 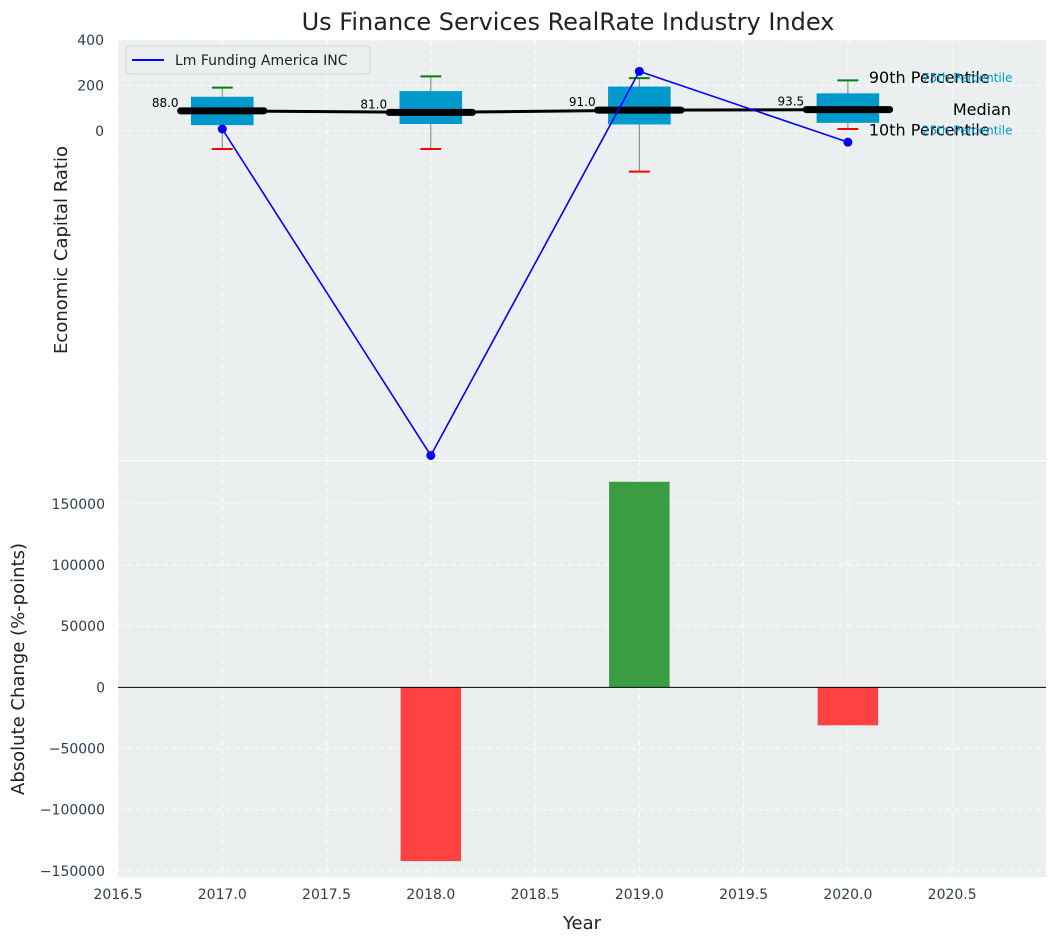 I want to click on median-series, so click(x=535, y=111).